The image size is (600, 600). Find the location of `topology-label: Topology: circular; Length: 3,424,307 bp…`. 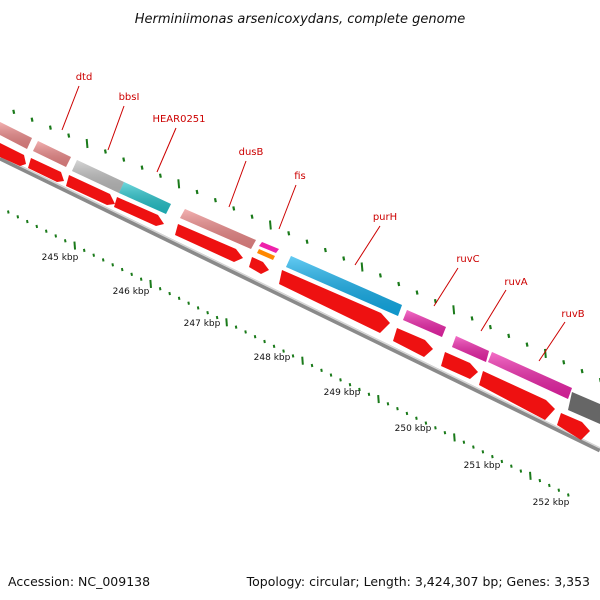

topology-label: Topology: circular; Length: 3,424,307 bp… is located at coordinates (418, 581).